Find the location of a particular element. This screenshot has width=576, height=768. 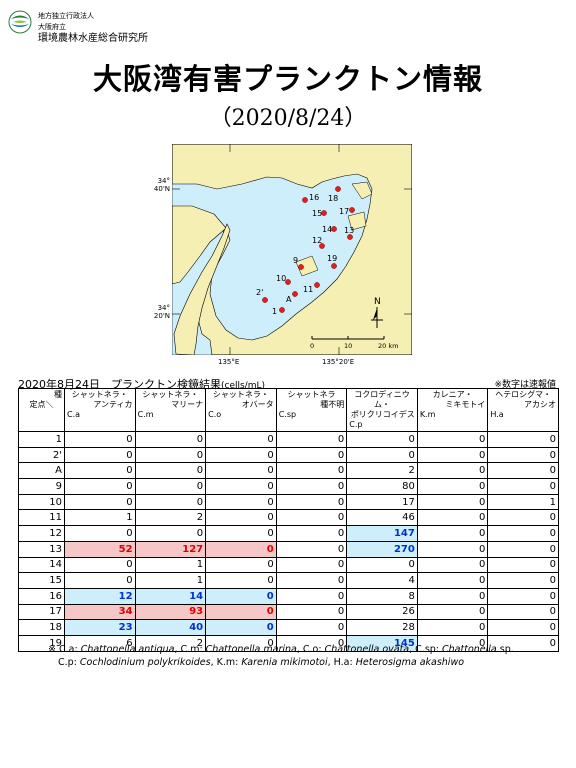

table-row: 13 52 127 0 0 270 0 0 is located at coordinates (288, 549).